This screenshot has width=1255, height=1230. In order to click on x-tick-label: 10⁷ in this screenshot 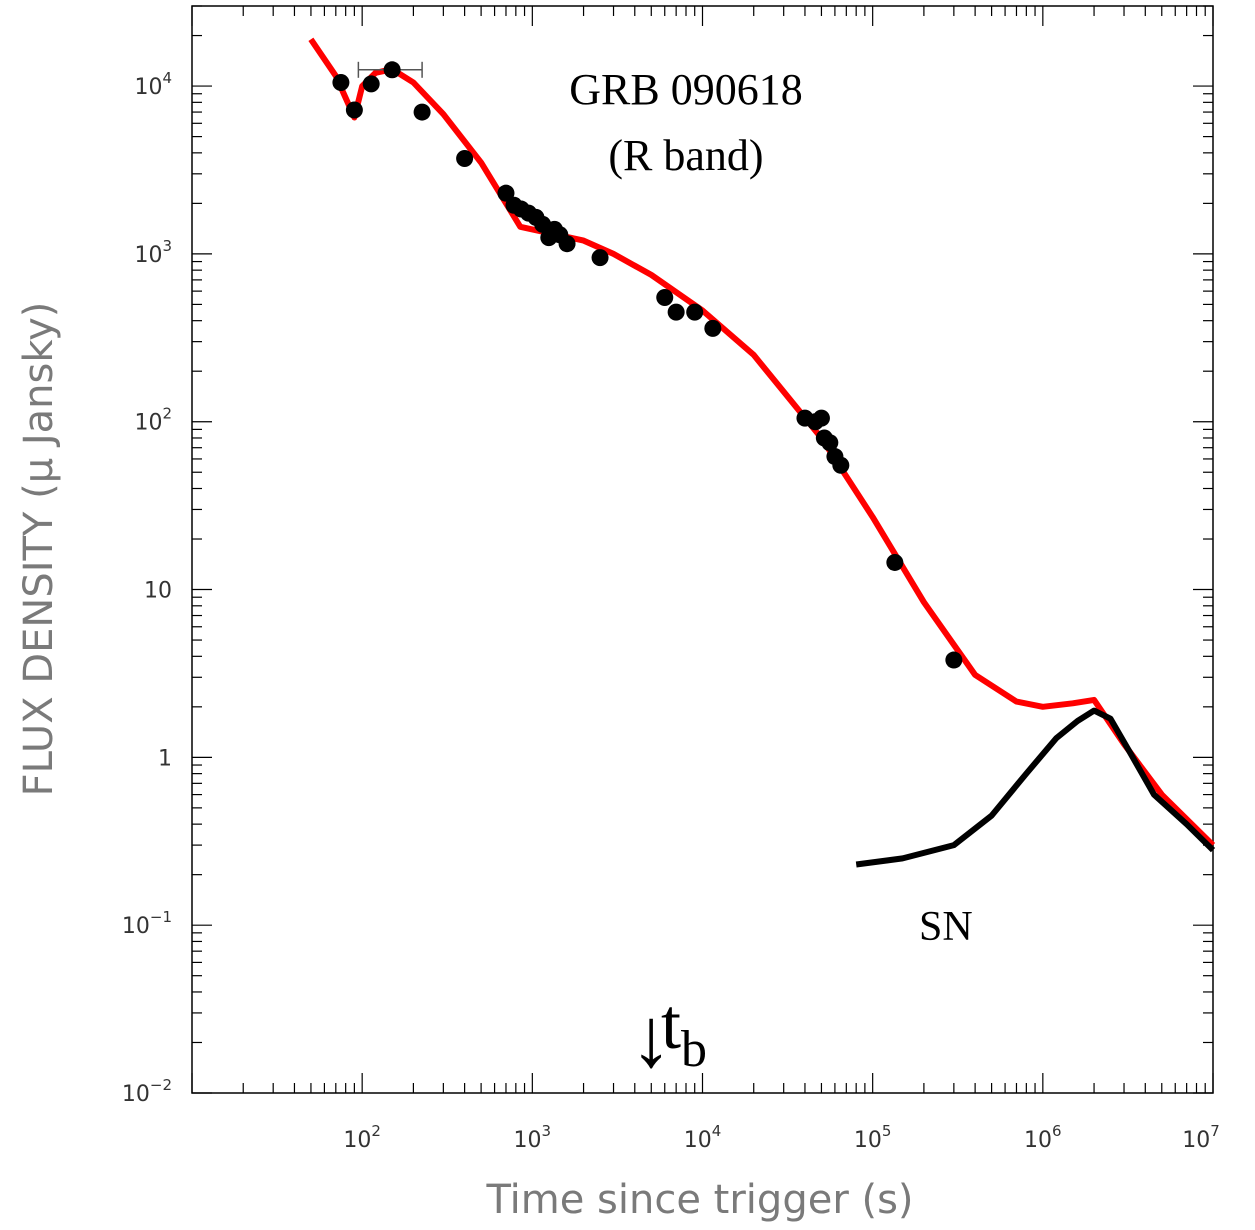, I will do `click(1201, 1137)`.